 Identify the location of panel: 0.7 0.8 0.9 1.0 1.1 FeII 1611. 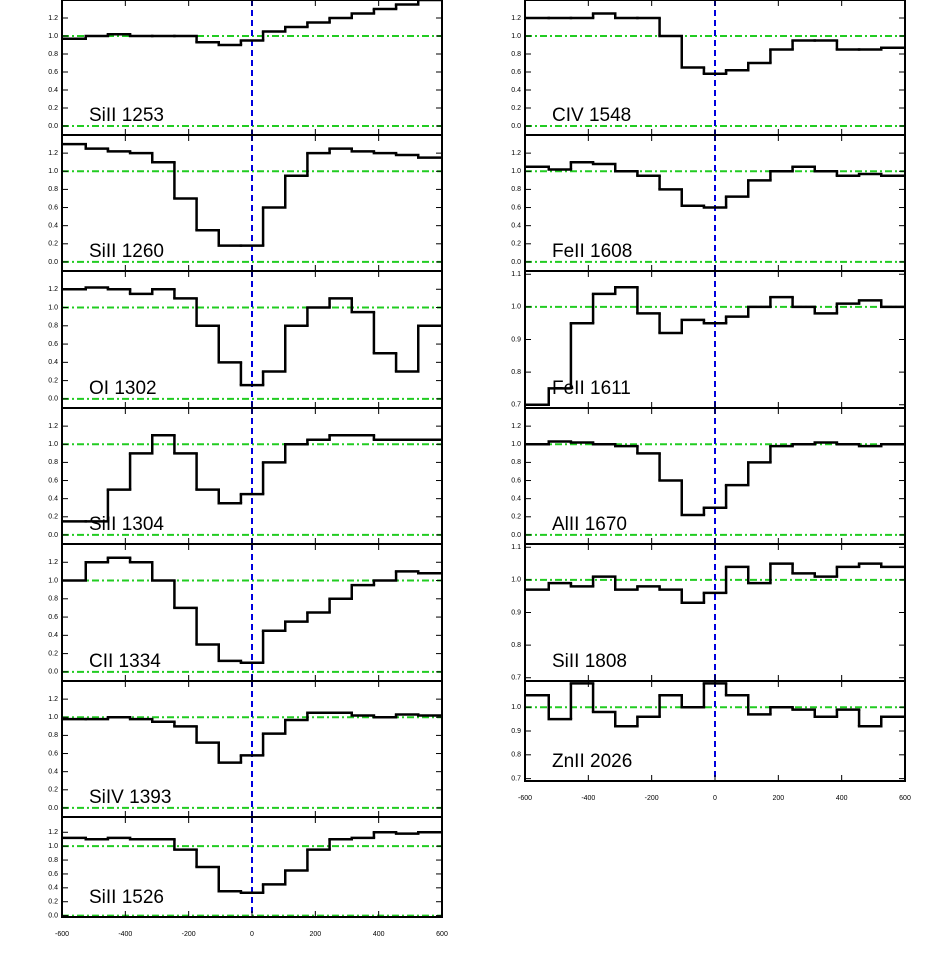
(708, 339).